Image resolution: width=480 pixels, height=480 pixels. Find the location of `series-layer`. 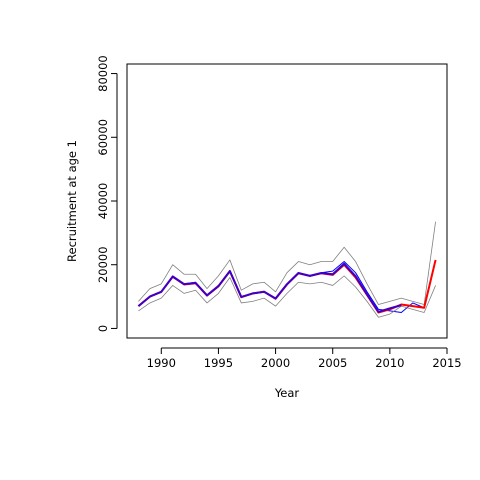

series-layer is located at coordinates (287, 269).